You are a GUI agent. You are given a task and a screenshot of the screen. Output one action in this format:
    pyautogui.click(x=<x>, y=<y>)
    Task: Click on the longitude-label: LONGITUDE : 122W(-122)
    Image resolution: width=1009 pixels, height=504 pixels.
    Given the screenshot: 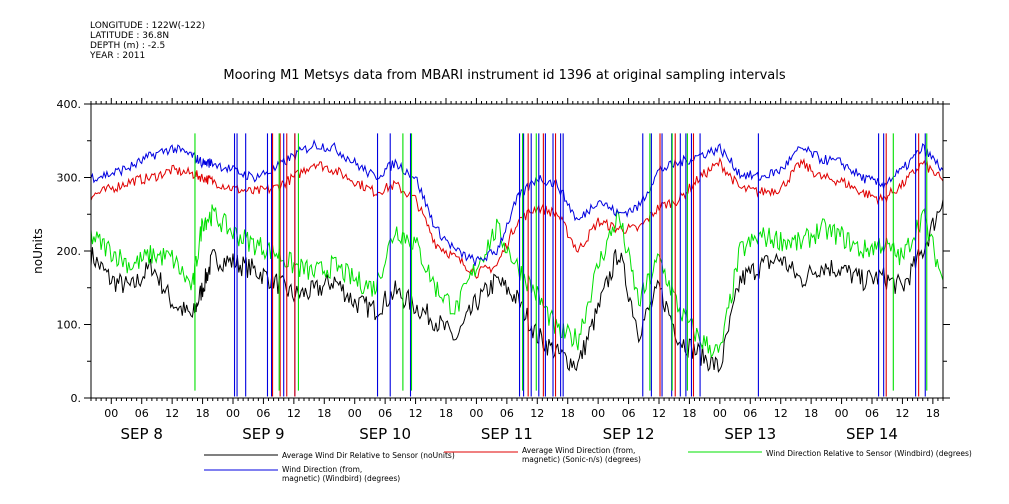 What is the action you would take?
    pyautogui.click(x=148, y=26)
    